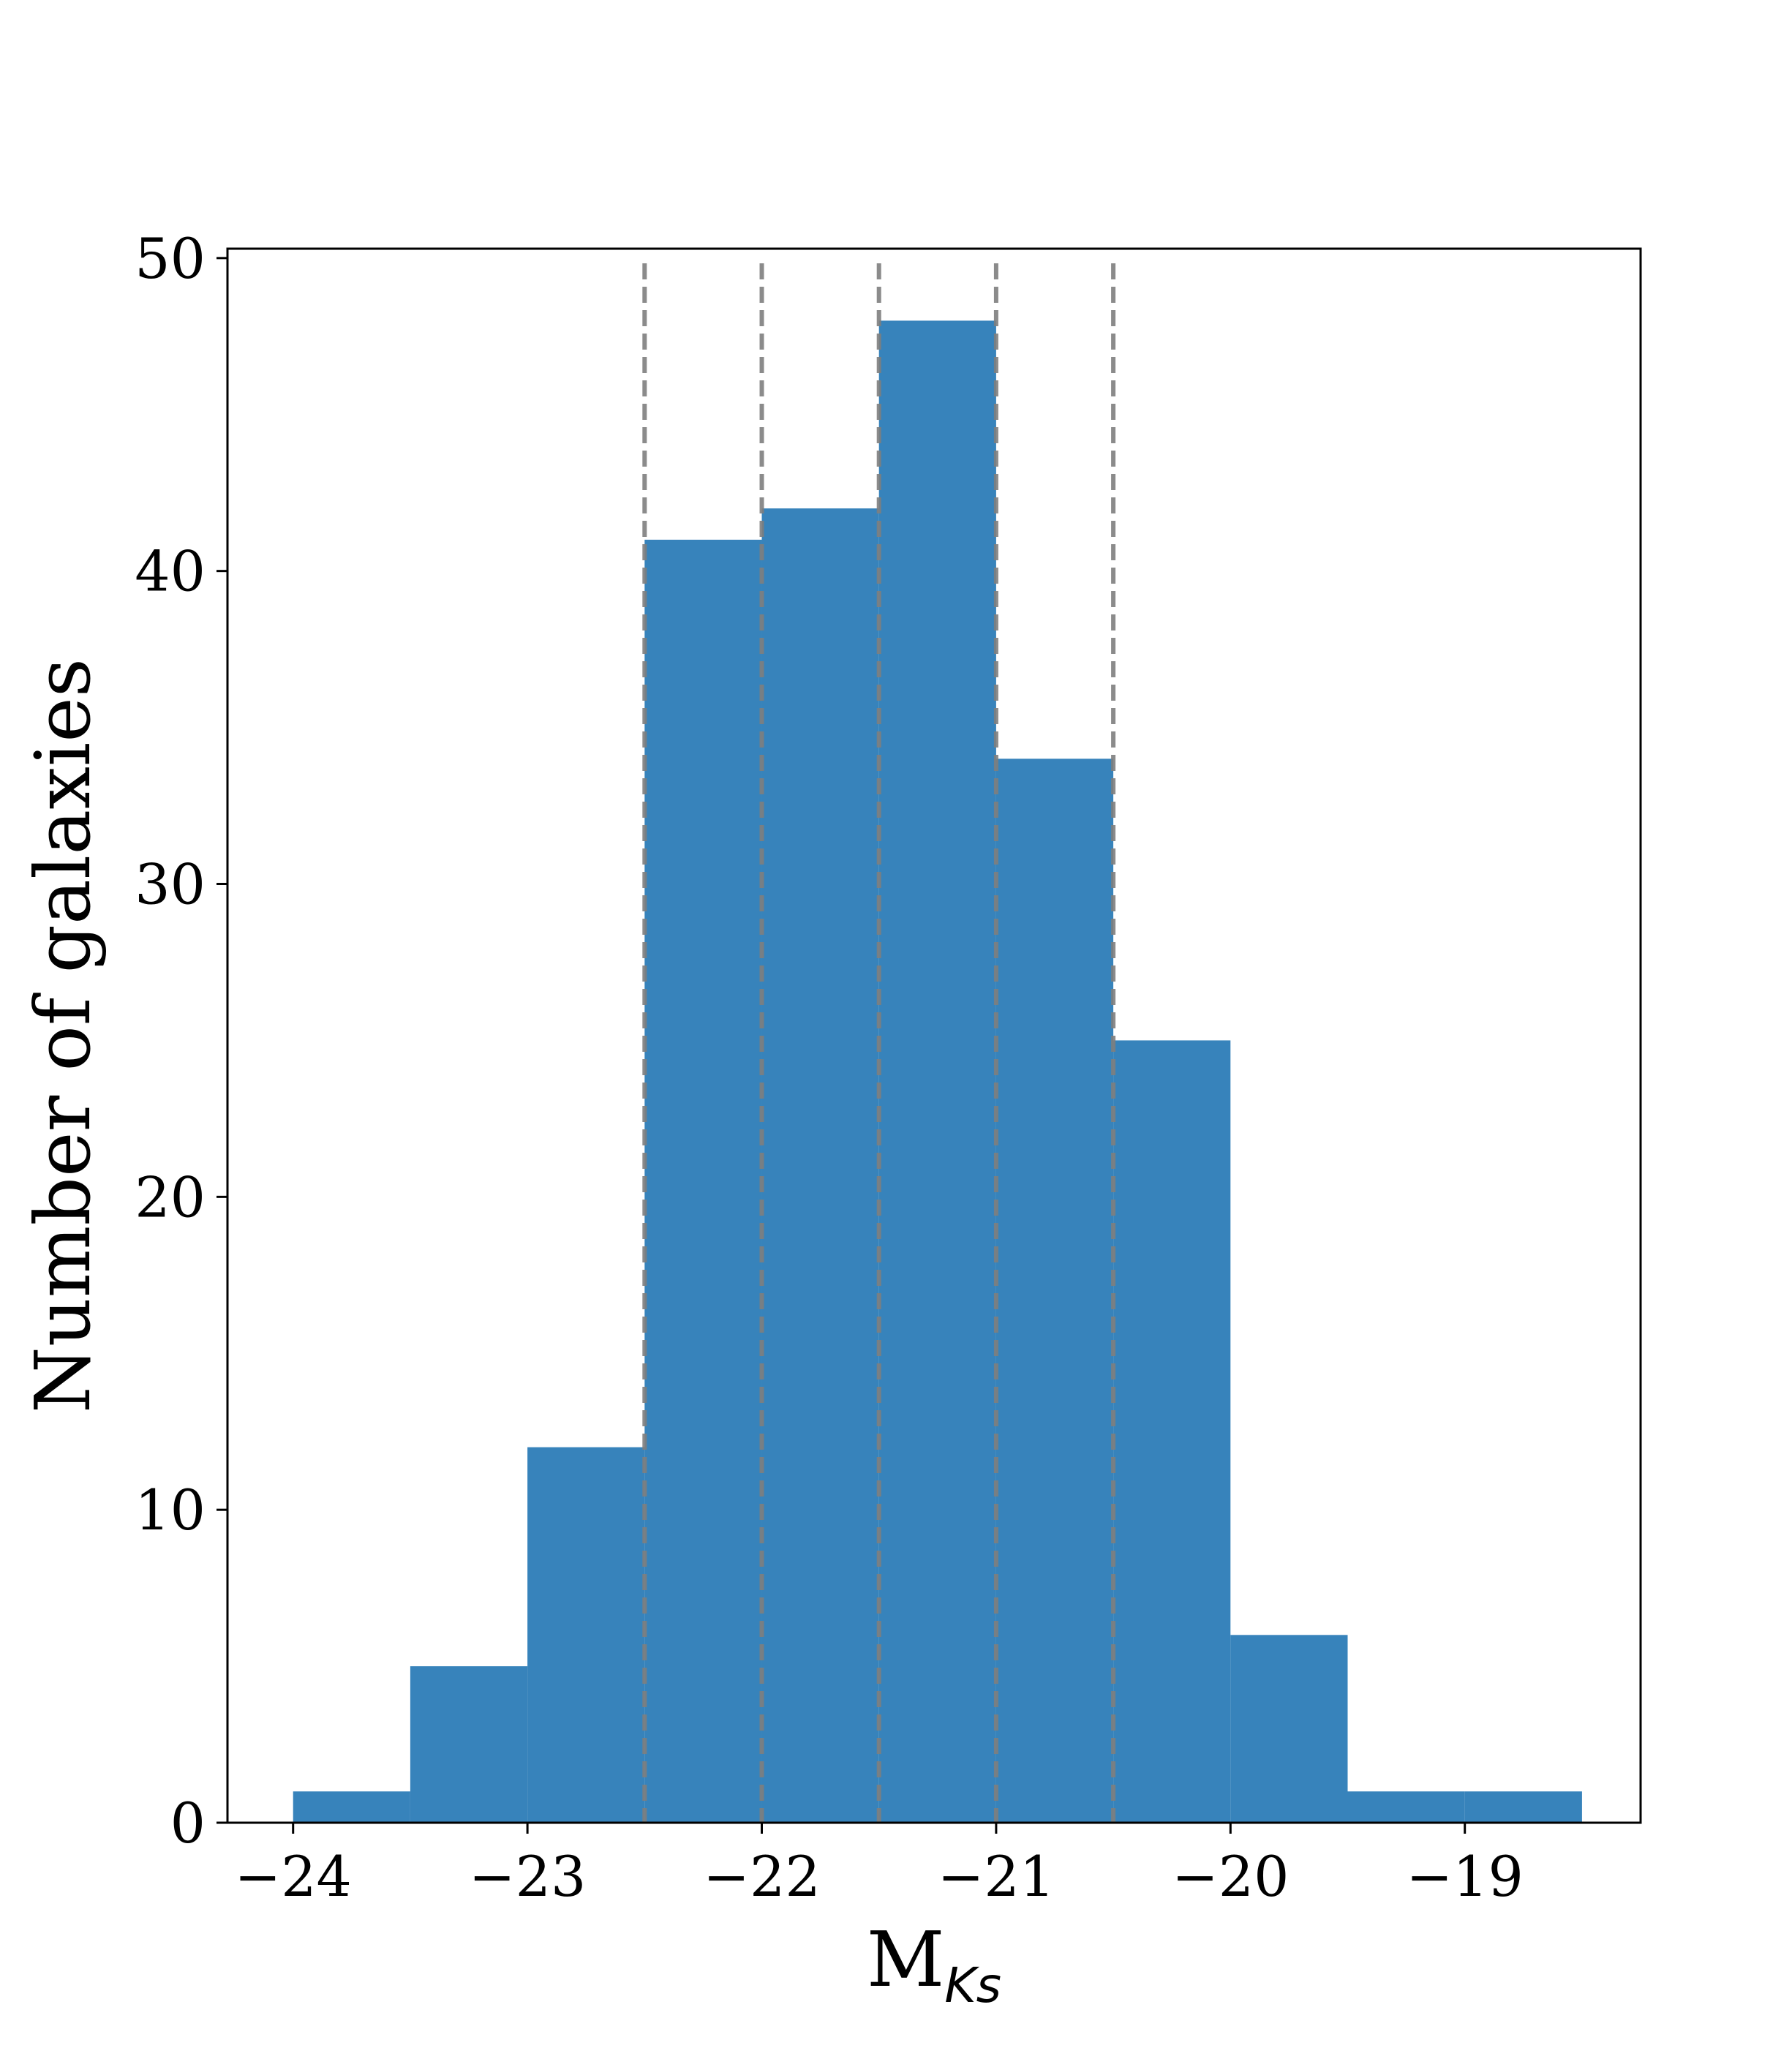 This screenshot has height=2048, width=1792. What do you see at coordinates (1230, 1876) in the screenshot?
I see `x-tick-label: −20` at bounding box center [1230, 1876].